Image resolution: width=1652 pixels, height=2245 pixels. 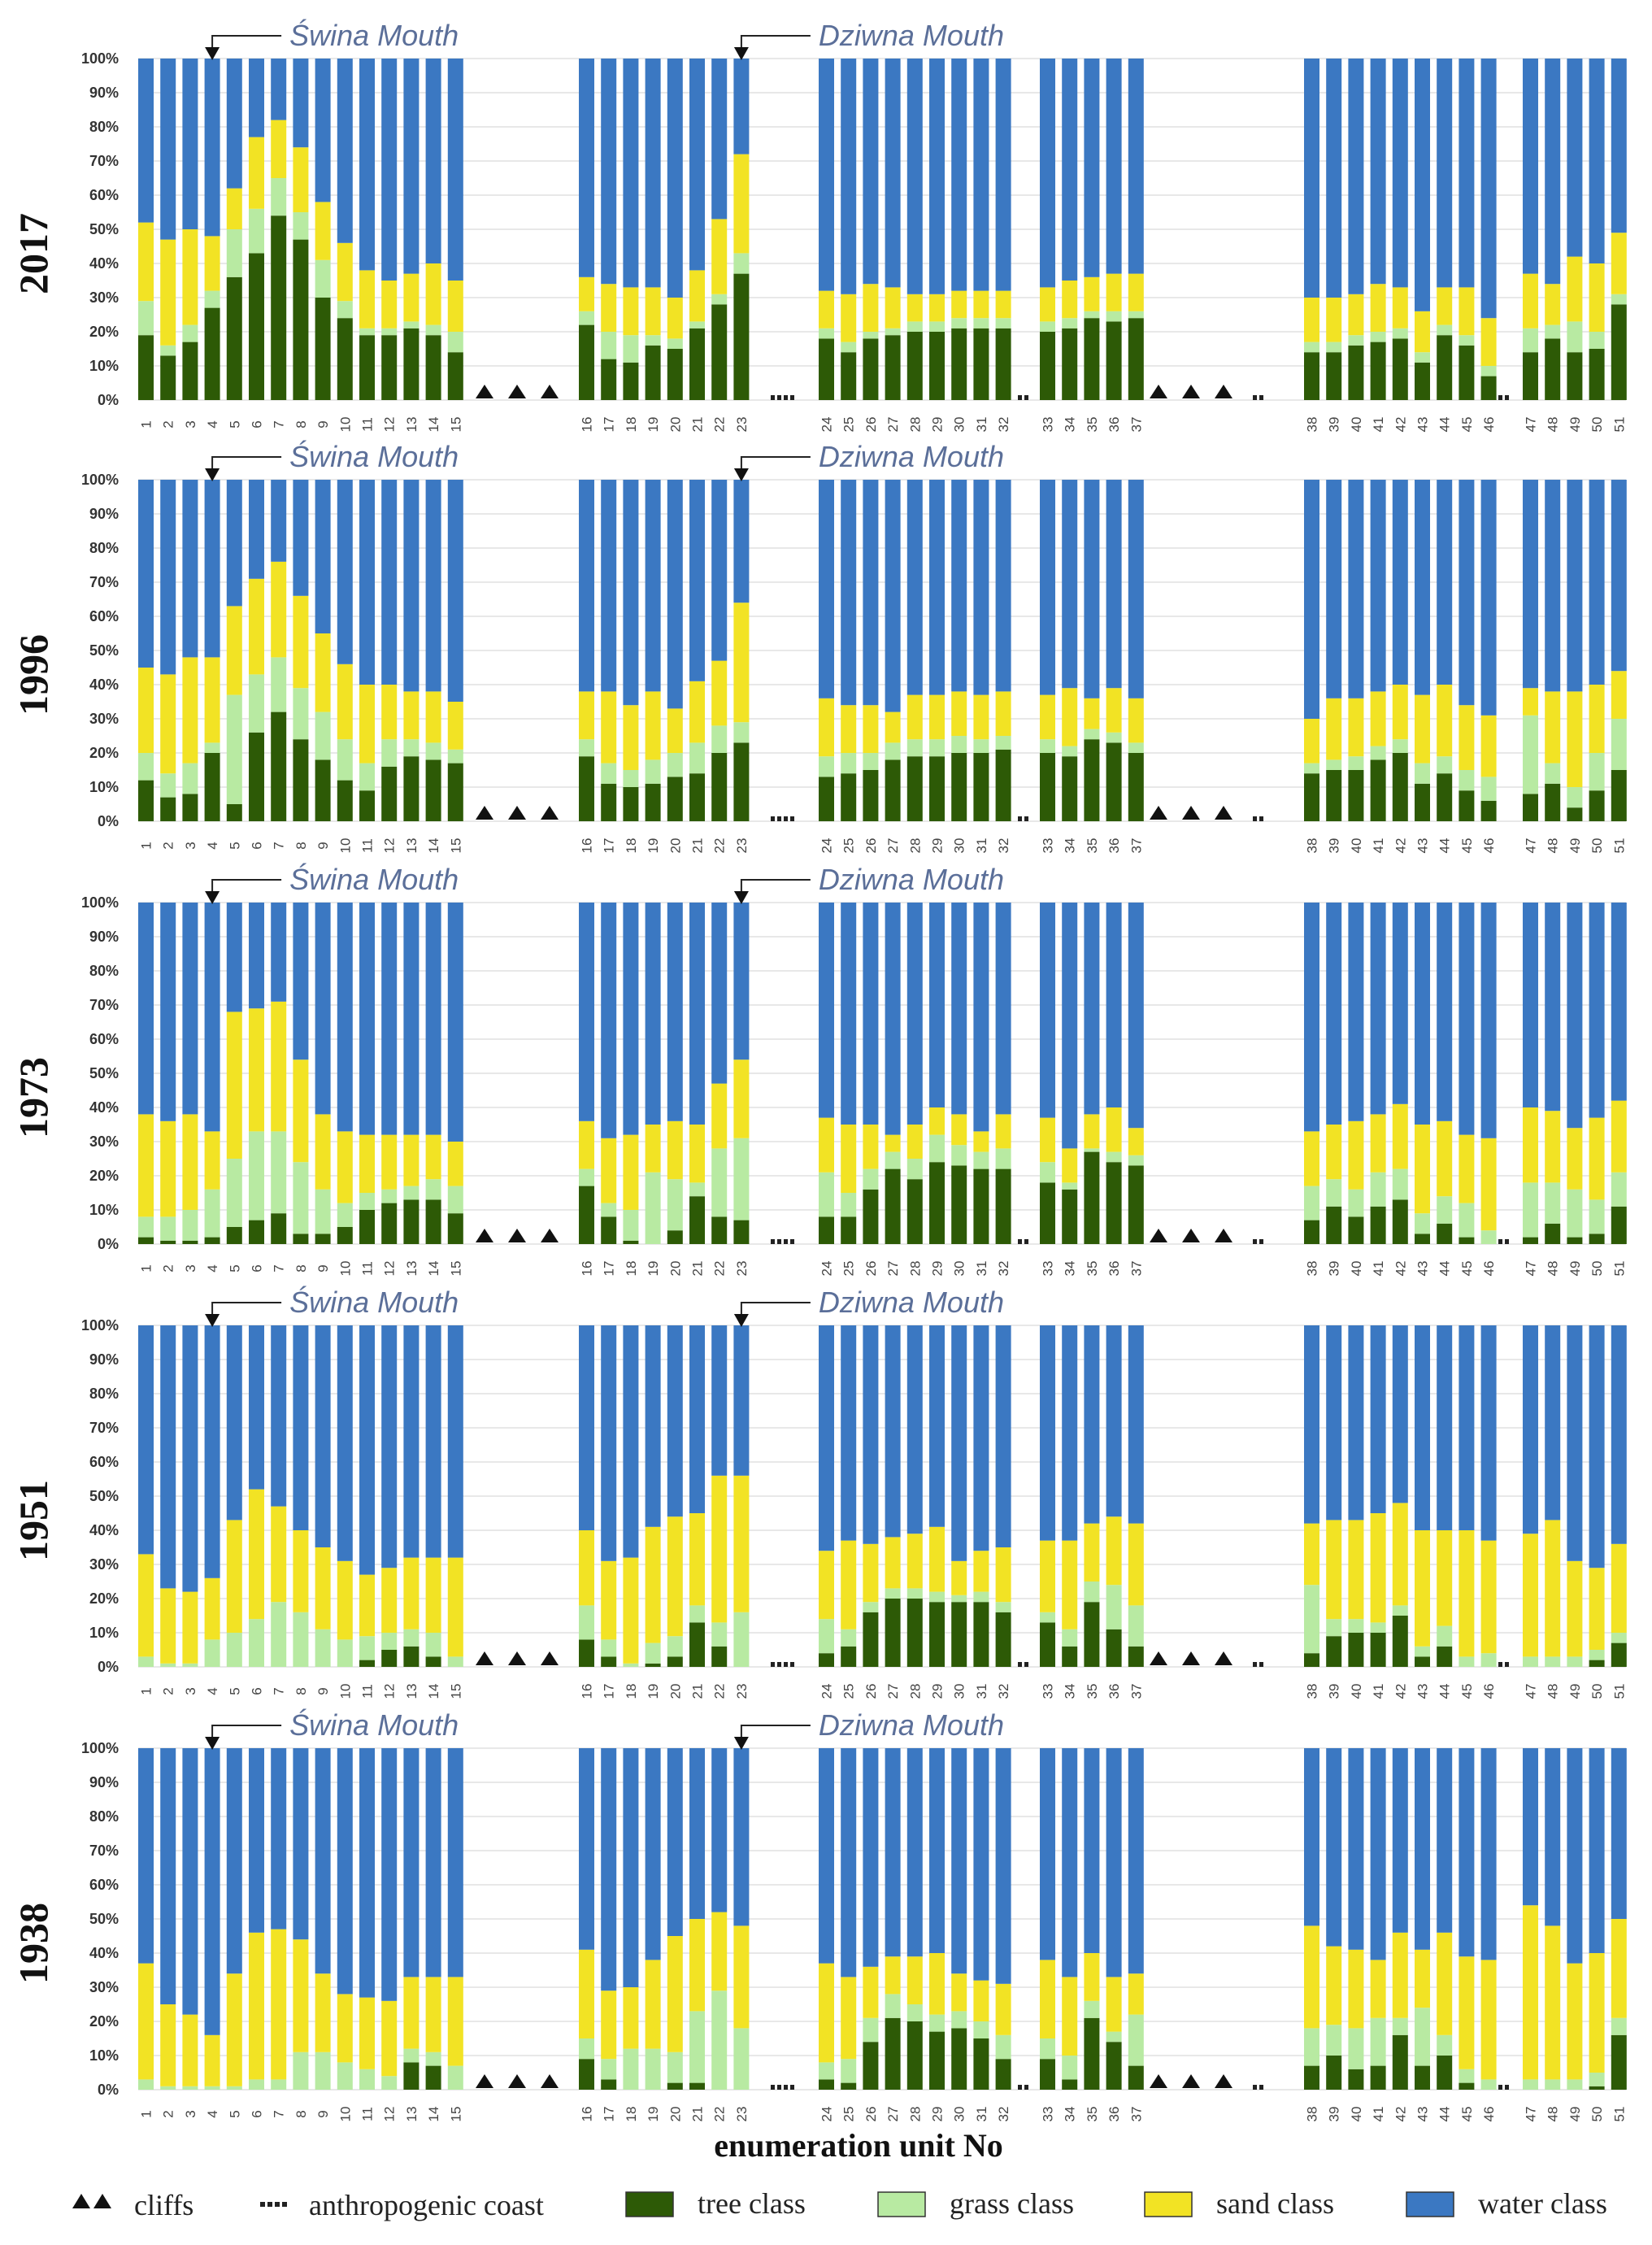 What do you see at coordinates (1423, 425) in the screenshot?
I see `x-tick-label: 43` at bounding box center [1423, 425].